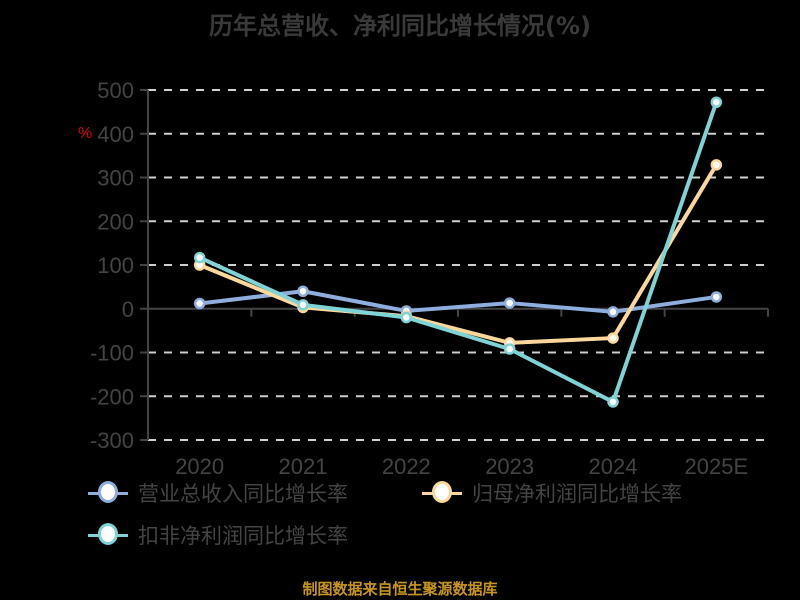  What do you see at coordinates (613, 466) in the screenshot?
I see `x-tick-label: 2024` at bounding box center [613, 466].